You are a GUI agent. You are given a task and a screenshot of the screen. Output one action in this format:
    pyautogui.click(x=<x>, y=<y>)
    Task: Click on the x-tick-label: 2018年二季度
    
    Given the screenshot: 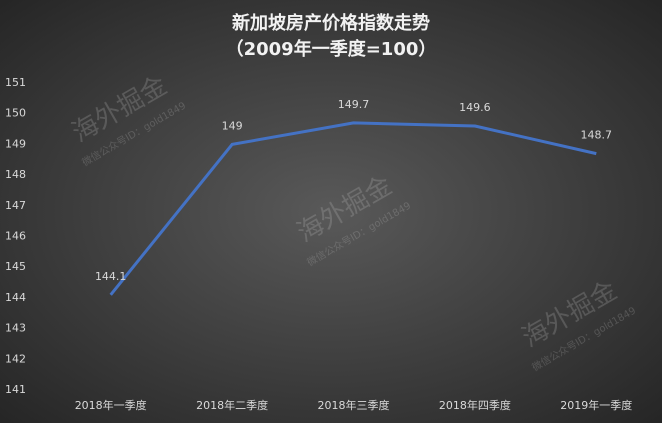 What is the action you would take?
    pyautogui.click(x=232, y=405)
    